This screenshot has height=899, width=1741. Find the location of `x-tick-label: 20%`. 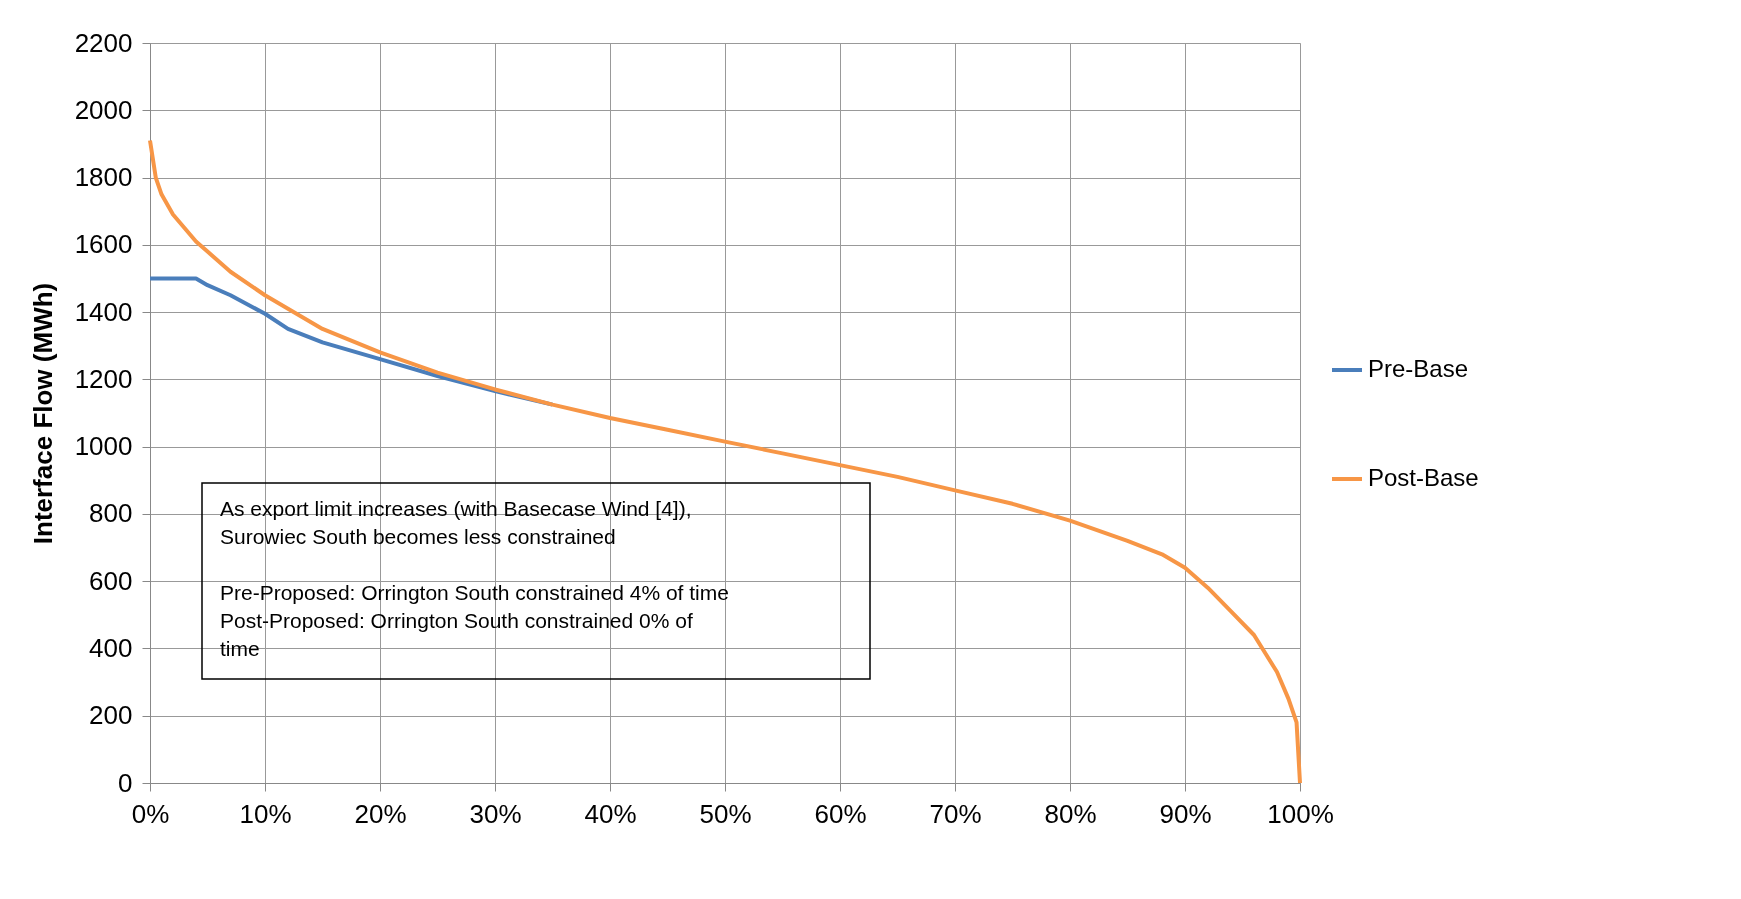

x-tick-label: 20% is located at coordinates (380, 813).